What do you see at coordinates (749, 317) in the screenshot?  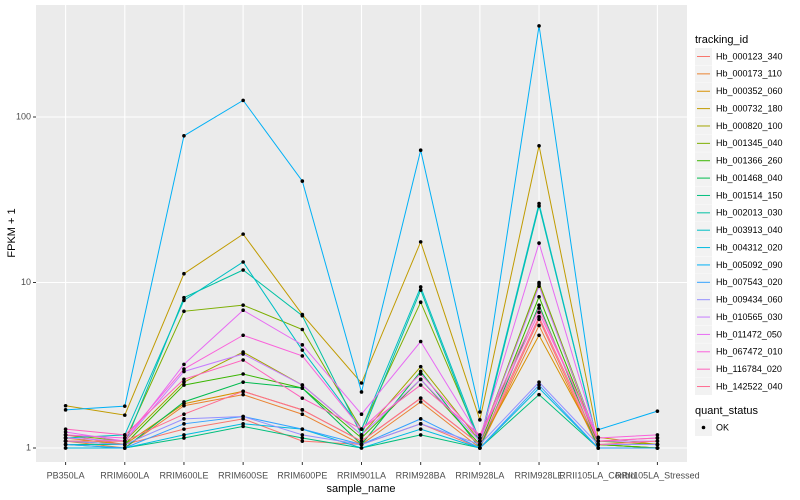 I see `legend-label: Hb_010565_030` at bounding box center [749, 317].